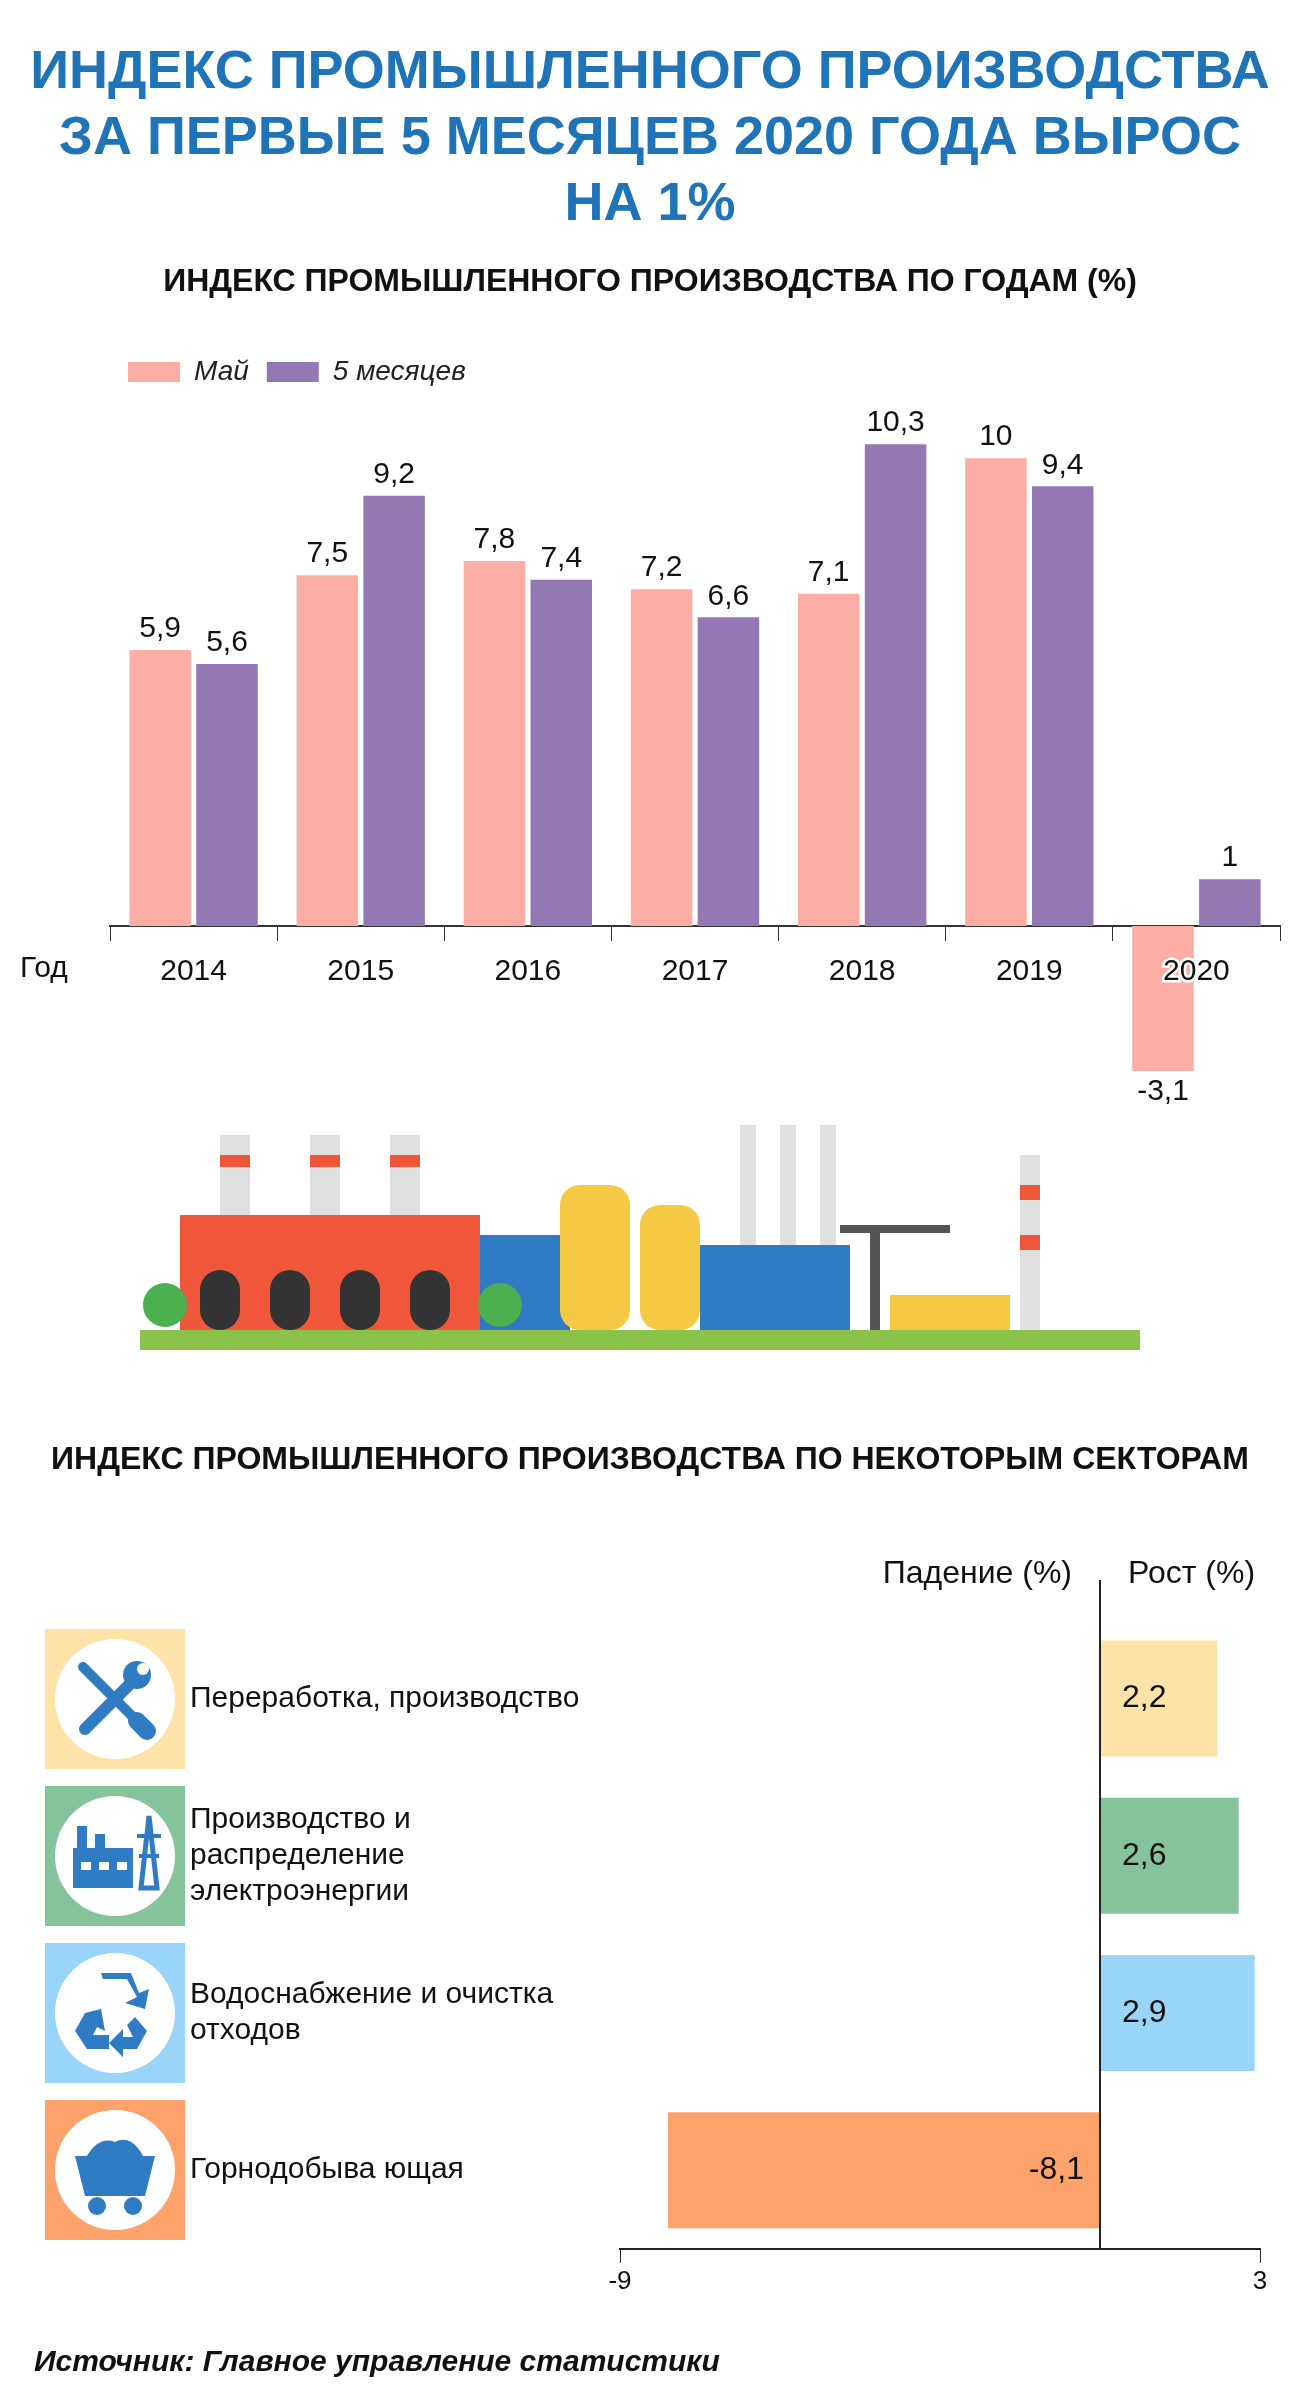  Describe the element at coordinates (160, 627) in the screenshot. I see `data-label: 5,9` at that location.